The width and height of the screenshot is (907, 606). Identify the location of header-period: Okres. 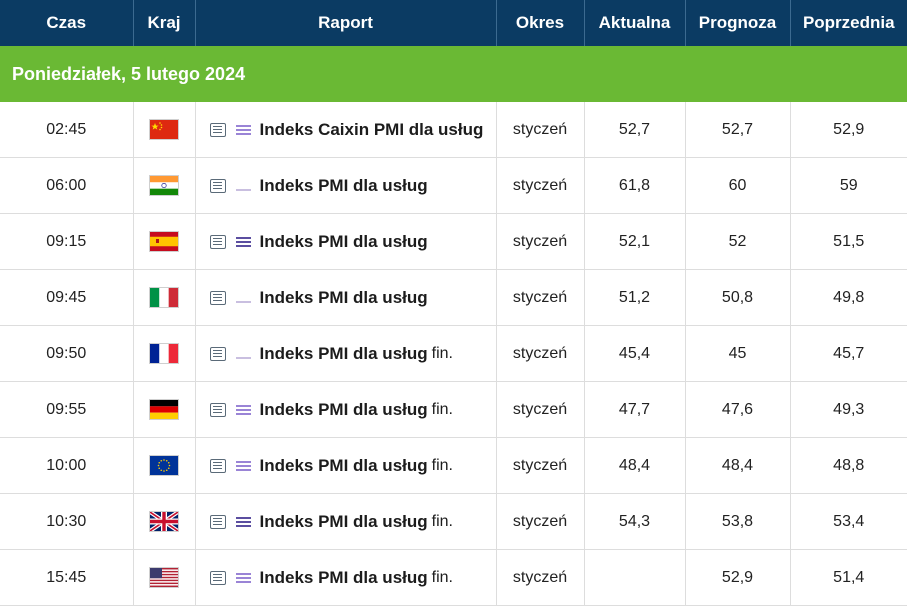
(540, 23).